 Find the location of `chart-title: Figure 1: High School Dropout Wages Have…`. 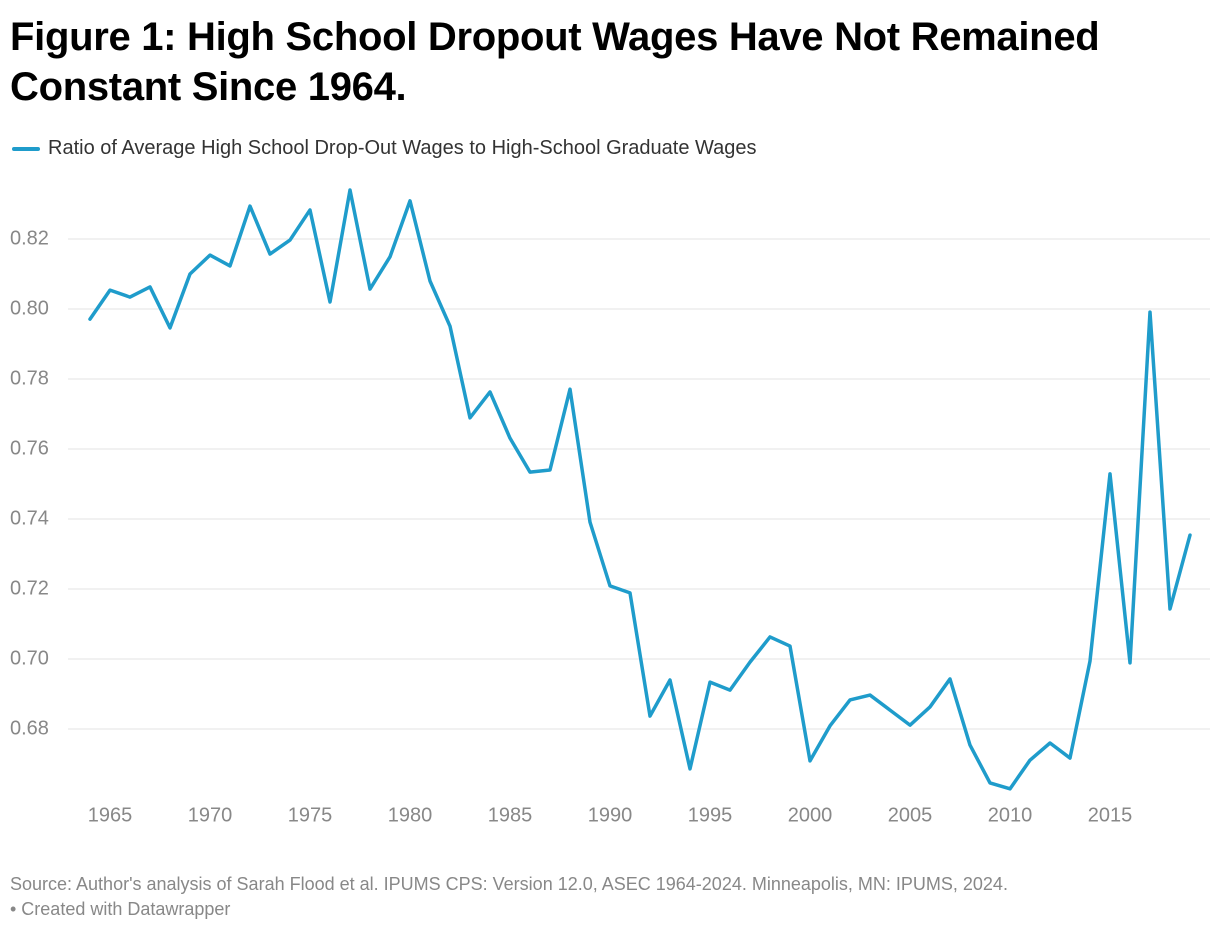

chart-title: Figure 1: High School Dropout Wages Have… is located at coordinates (555, 62).